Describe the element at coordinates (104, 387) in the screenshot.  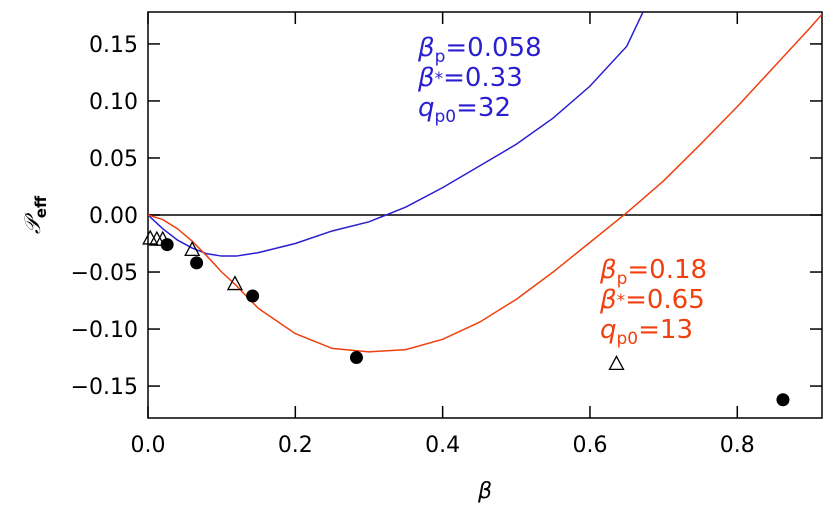
I see `y-tick-label: −0.15` at that location.